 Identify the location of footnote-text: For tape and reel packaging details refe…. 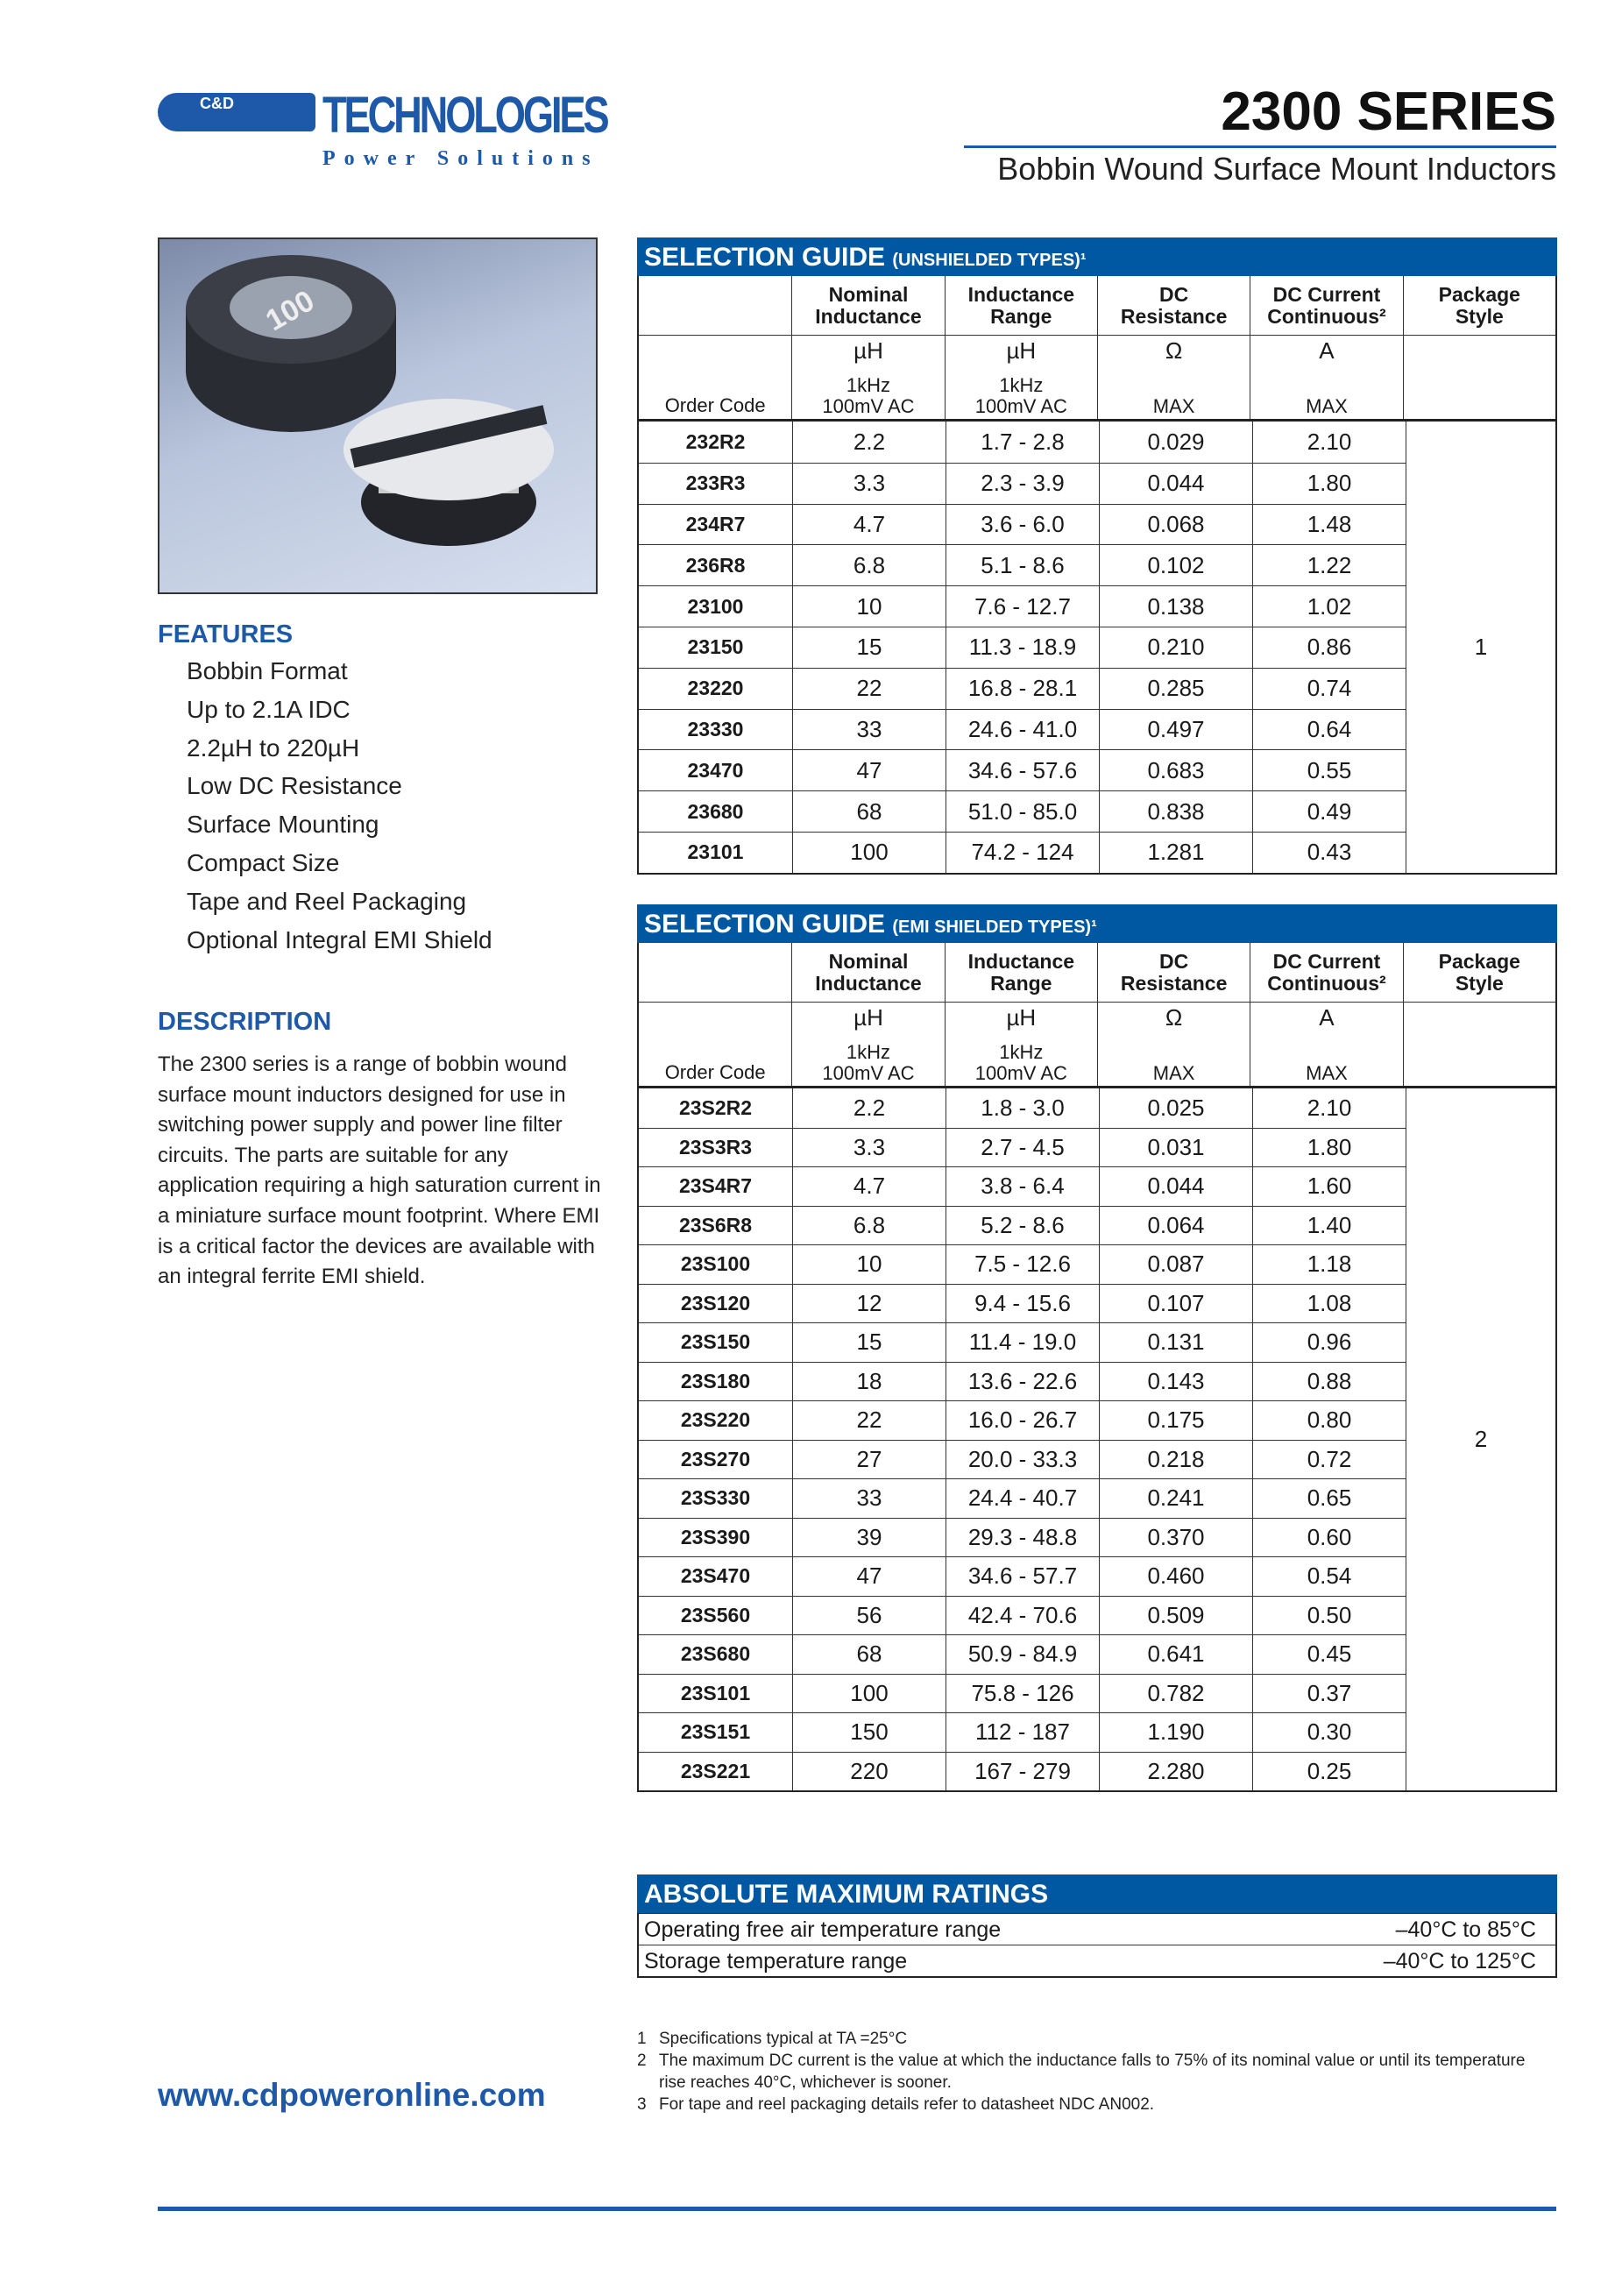
(907, 2104).